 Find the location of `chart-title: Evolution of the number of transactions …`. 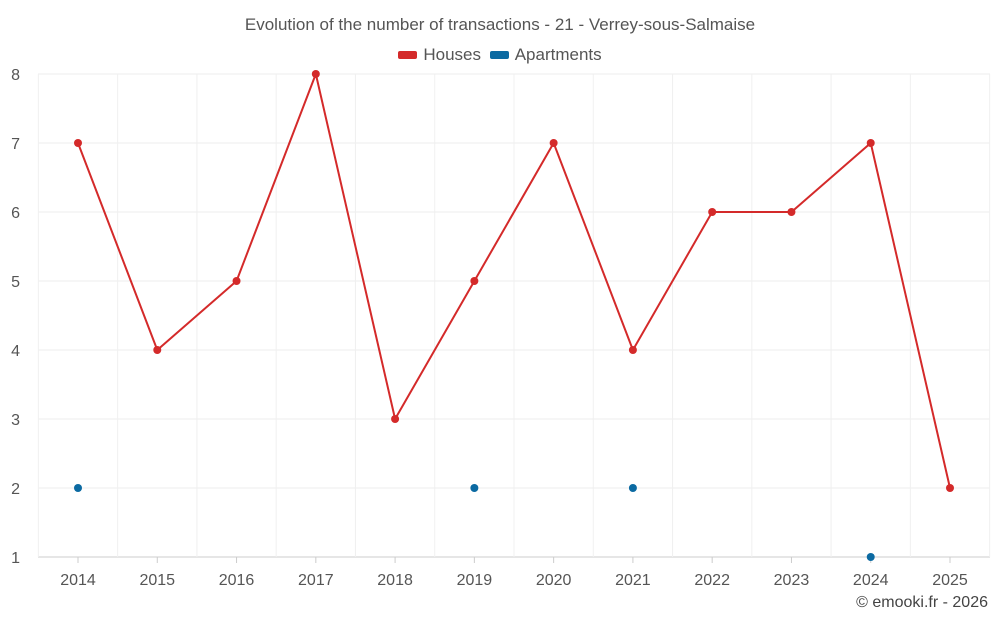

chart-title: Evolution of the number of transactions … is located at coordinates (500, 24).